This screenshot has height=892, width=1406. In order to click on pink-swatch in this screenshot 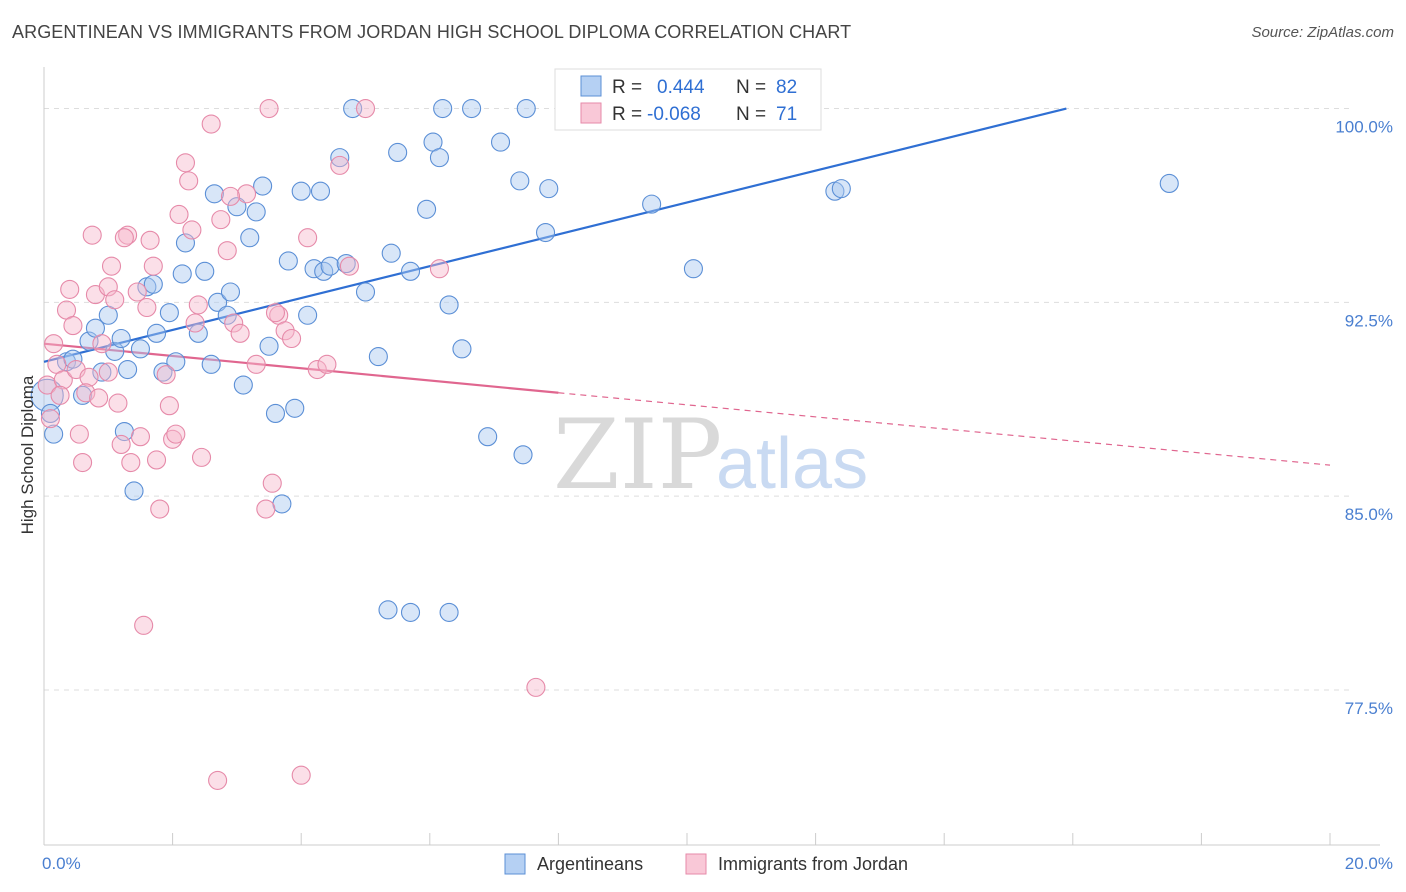, I will do `click(591, 113)`.